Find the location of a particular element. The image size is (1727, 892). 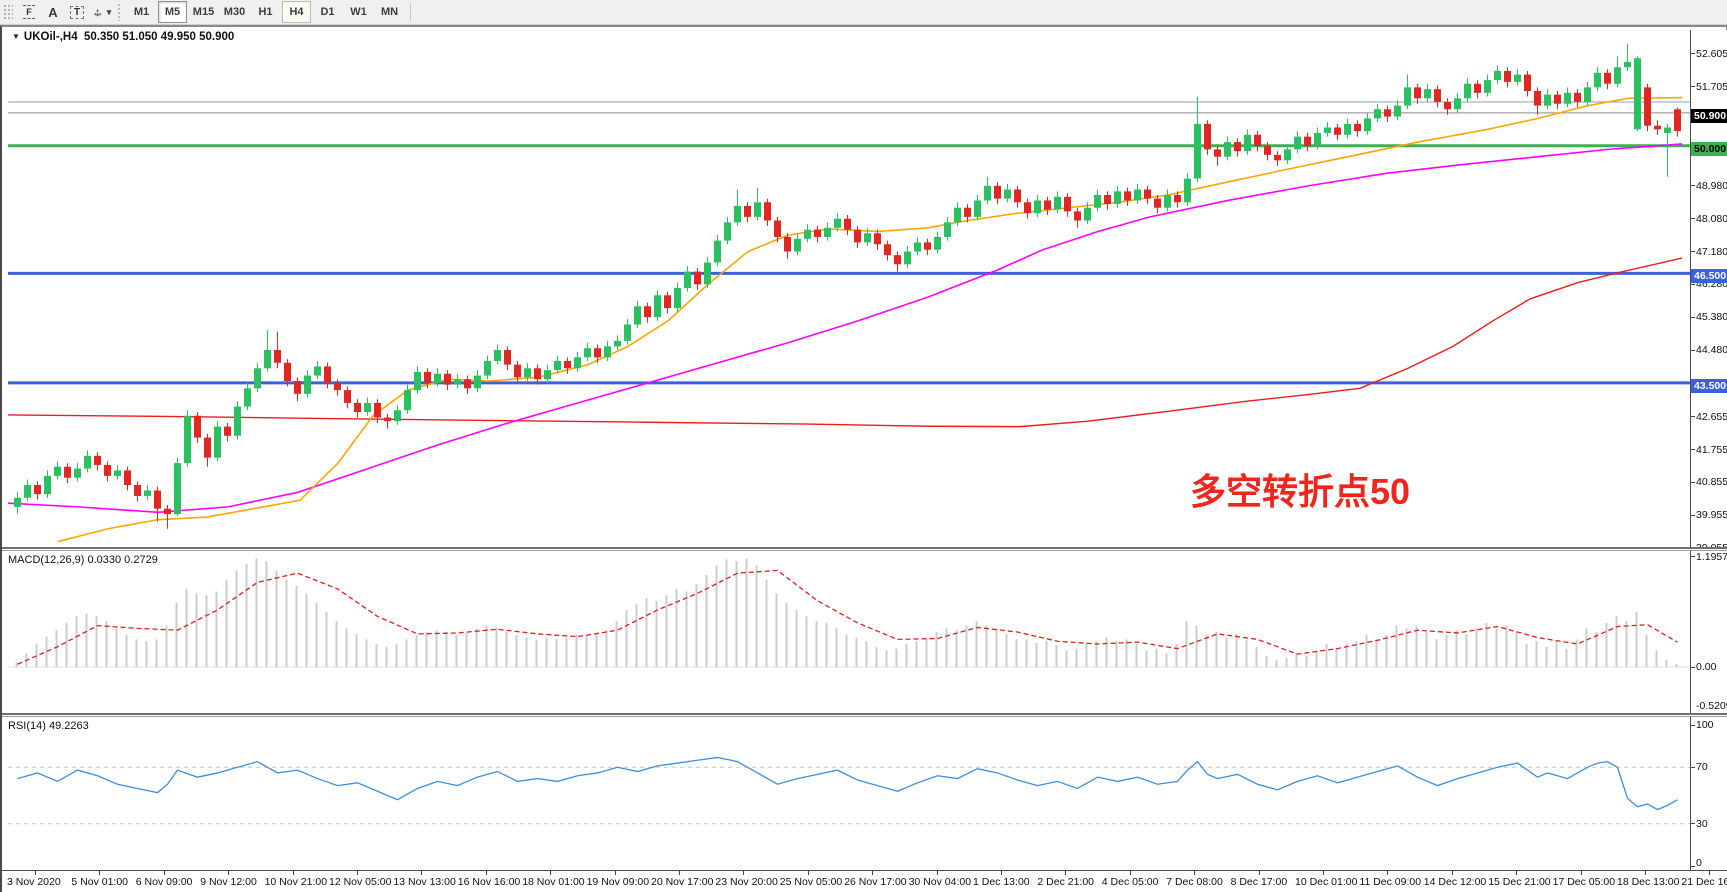

chart-toolbar: F A T ↔ ↕ ▾ M1 M5 M15 M30 H1 H4 D1 W1 MN is located at coordinates (863, 12).